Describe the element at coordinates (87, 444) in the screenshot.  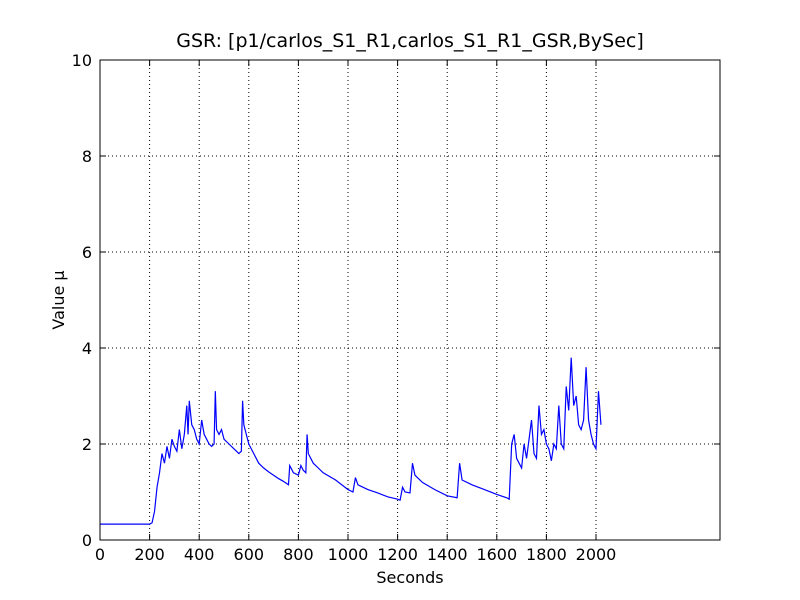
I see `y-tick-label: 2` at that location.